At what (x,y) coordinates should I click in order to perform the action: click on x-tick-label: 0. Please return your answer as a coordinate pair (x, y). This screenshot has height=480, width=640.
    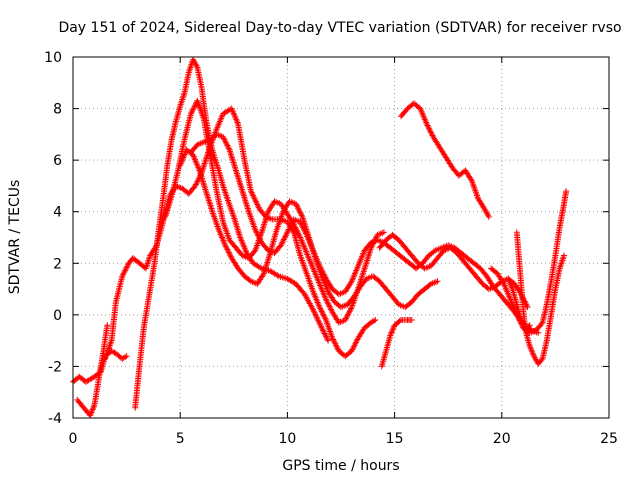
    Looking at the image, I should click on (73, 439).